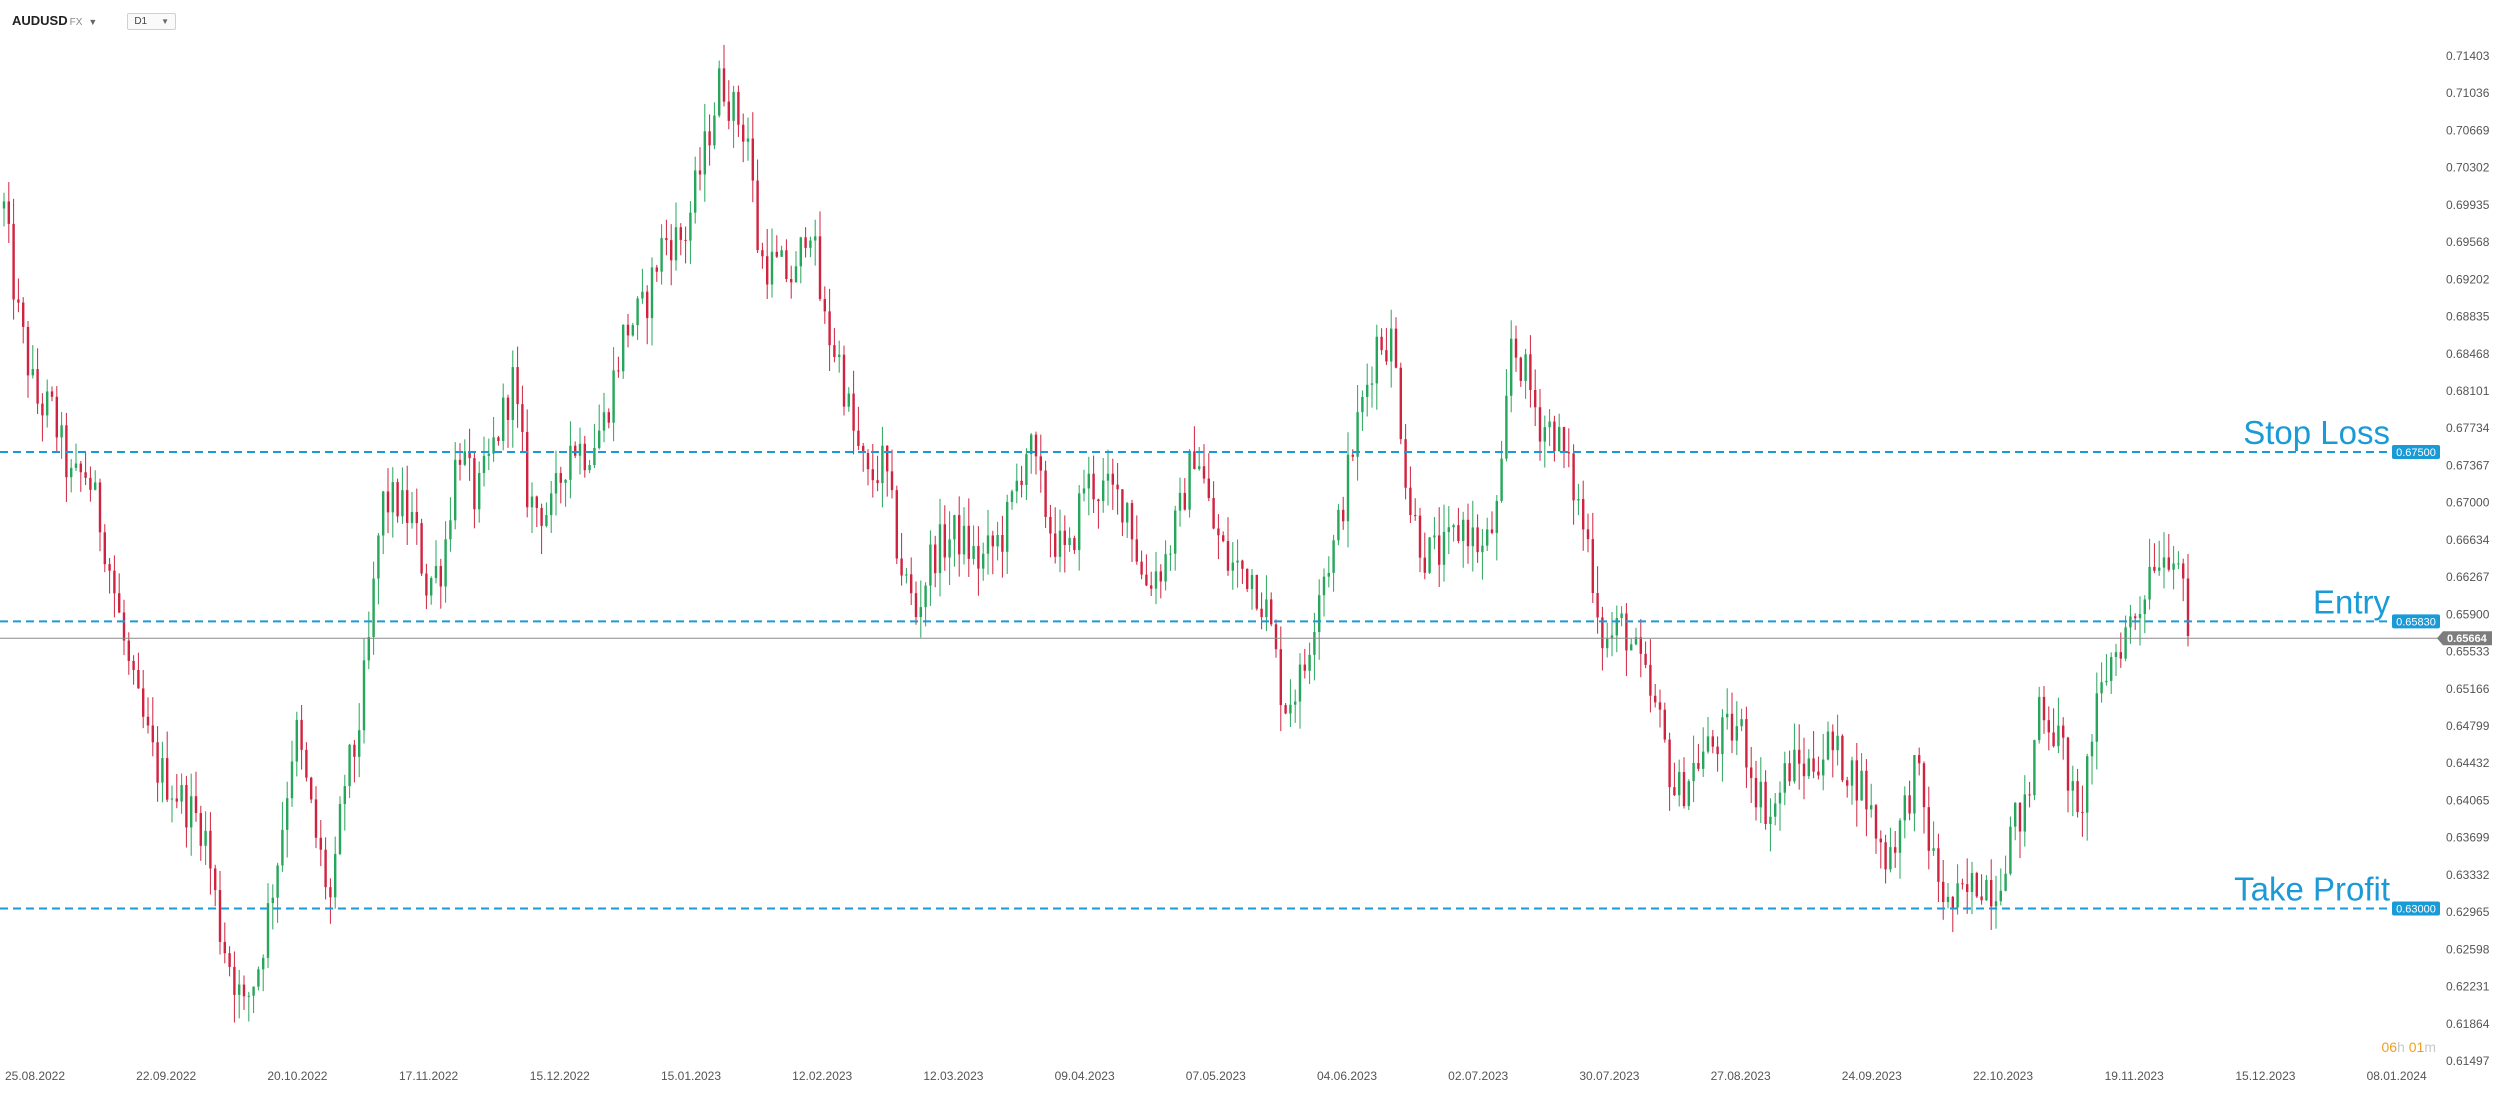  Describe the element at coordinates (2134, 1076) in the screenshot. I see `x-tick-label: 19.11.2023` at that location.